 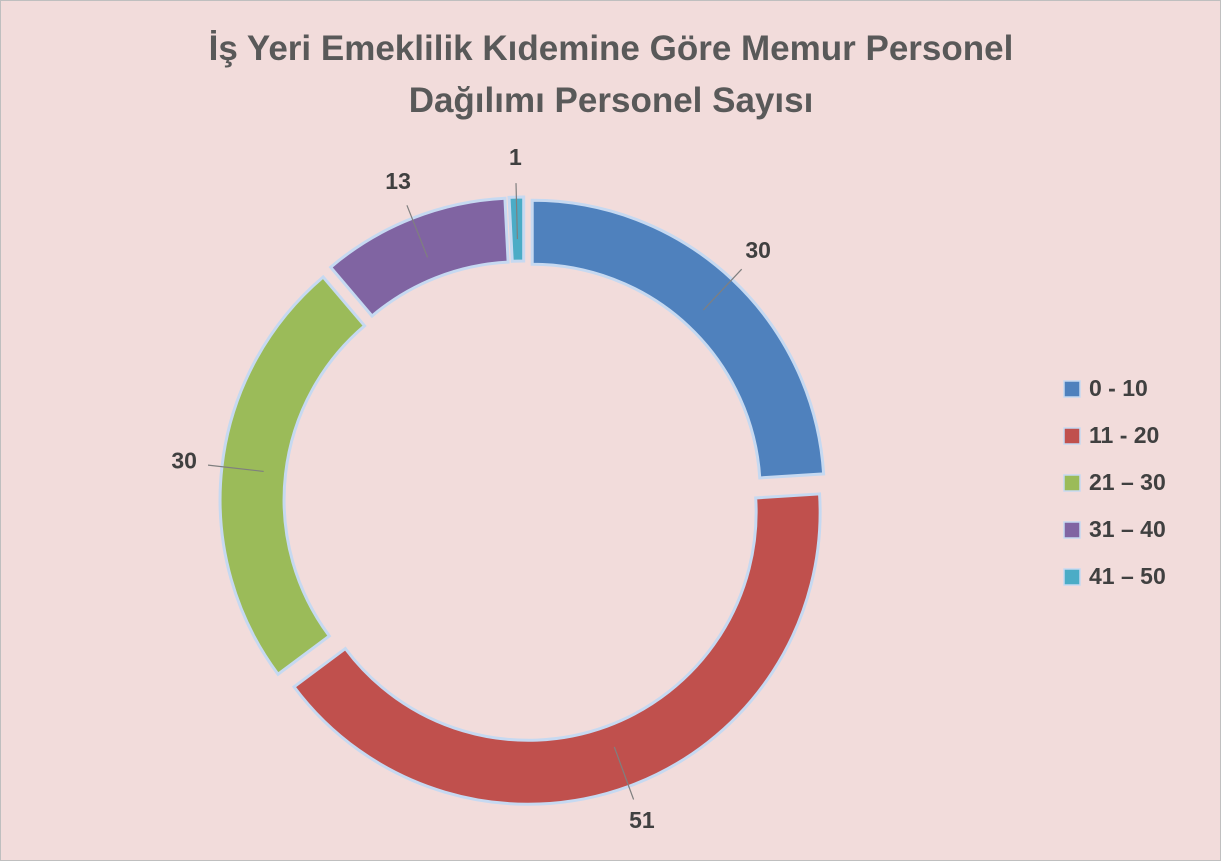 I want to click on legend-label: 41 – 50, so click(x=1127, y=576).